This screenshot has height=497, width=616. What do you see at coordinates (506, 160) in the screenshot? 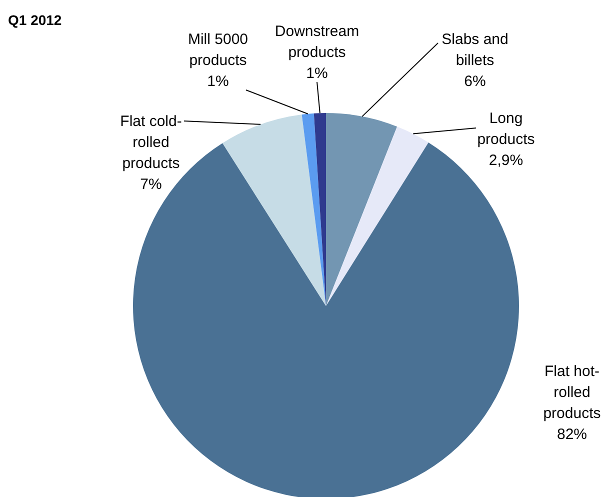
I see `data-label: 2,9%` at bounding box center [506, 160].